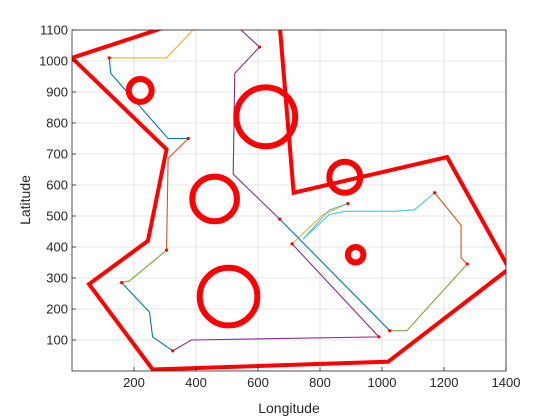  I want to click on x-tick-label: 600, so click(258, 382).